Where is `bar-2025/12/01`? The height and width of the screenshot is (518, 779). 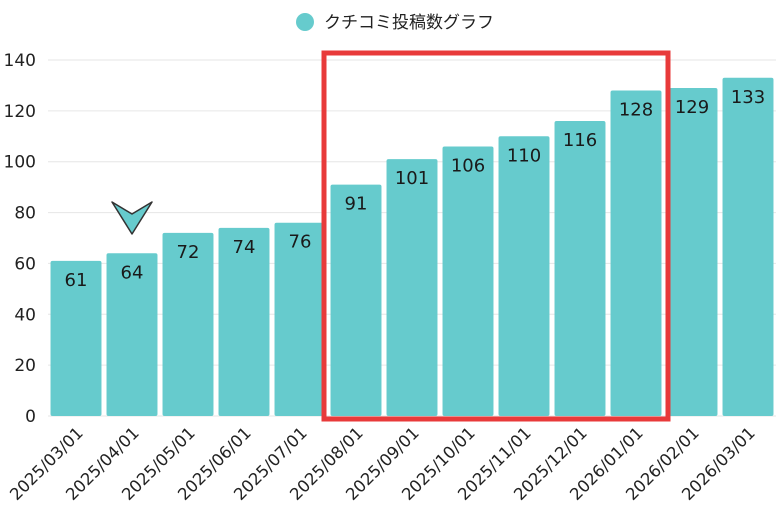 bar-2025/12/01 is located at coordinates (580, 269).